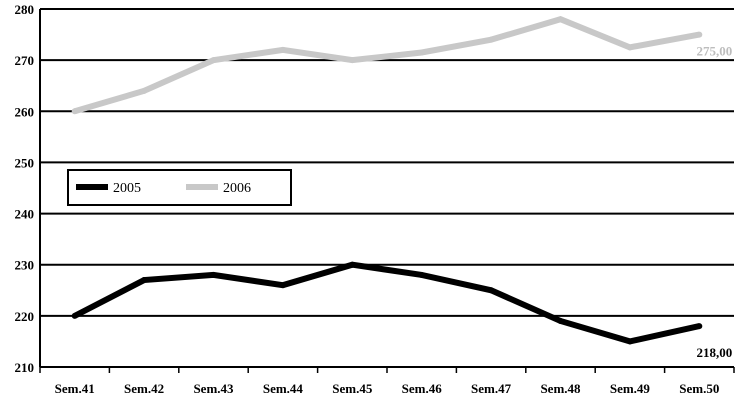  What do you see at coordinates (630, 388) in the screenshot?
I see `x-tick-label: Sem.49` at bounding box center [630, 388].